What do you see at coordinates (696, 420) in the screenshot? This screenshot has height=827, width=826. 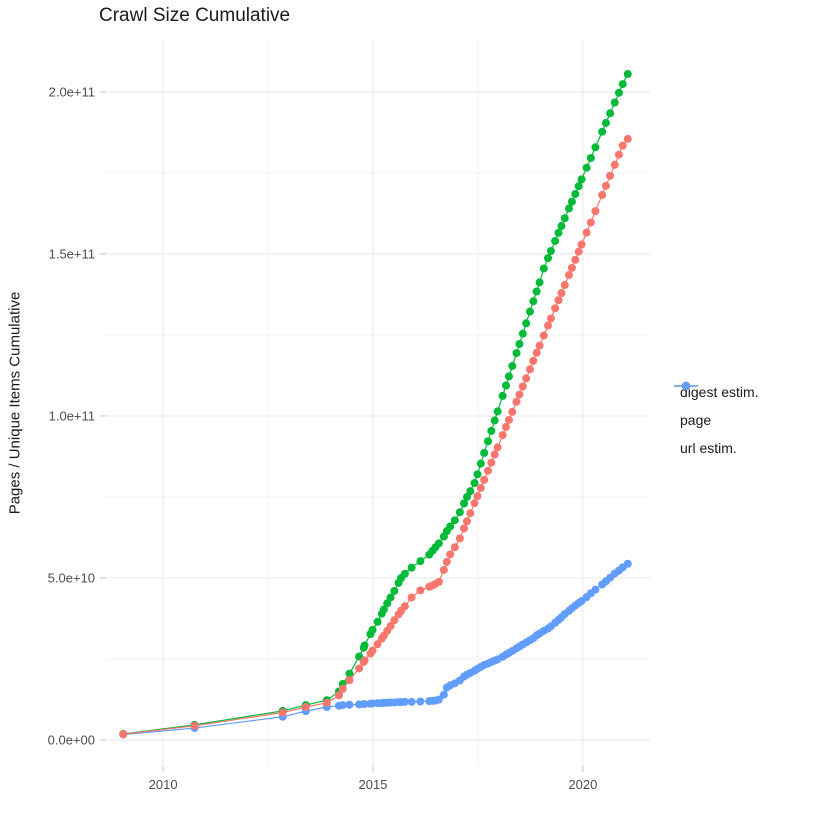 I see `legend-label: page` at bounding box center [696, 420].